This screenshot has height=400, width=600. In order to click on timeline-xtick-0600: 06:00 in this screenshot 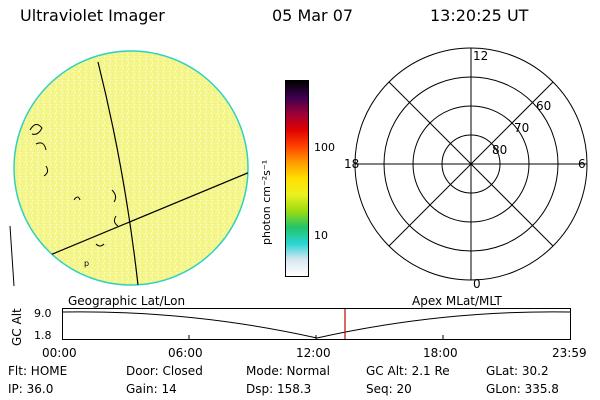, I will do `click(185, 353)`.